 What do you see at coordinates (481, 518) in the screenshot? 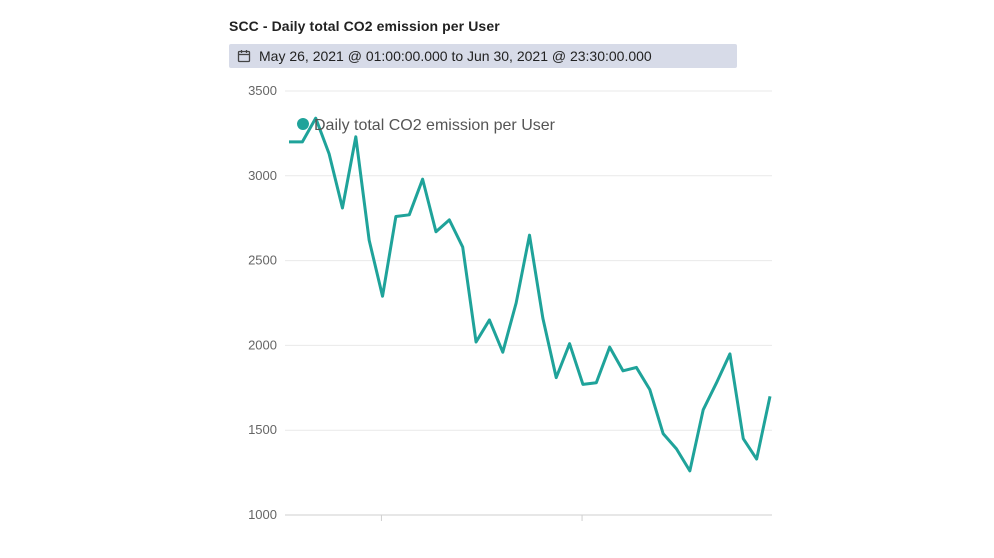
I see `x-axis-ticks` at bounding box center [481, 518].